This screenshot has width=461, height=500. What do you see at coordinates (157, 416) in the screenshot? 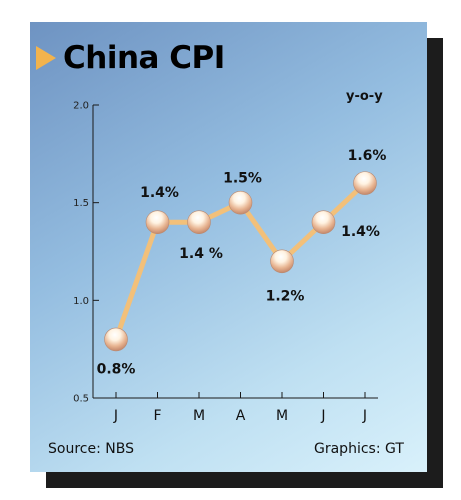
I see `x-tick-label: F` at bounding box center [157, 416].